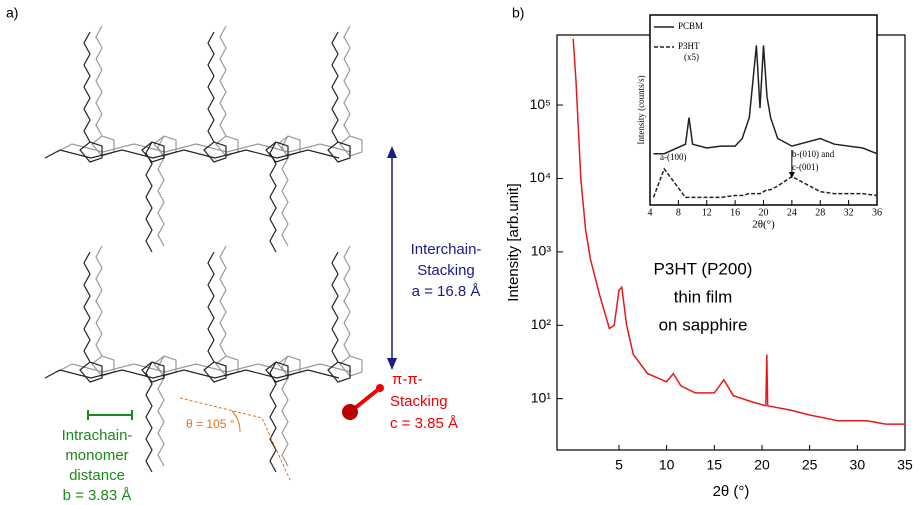 The image size is (920, 505). Describe the element at coordinates (813, 154) in the screenshot. I see `annotation: b-(010) and` at that location.